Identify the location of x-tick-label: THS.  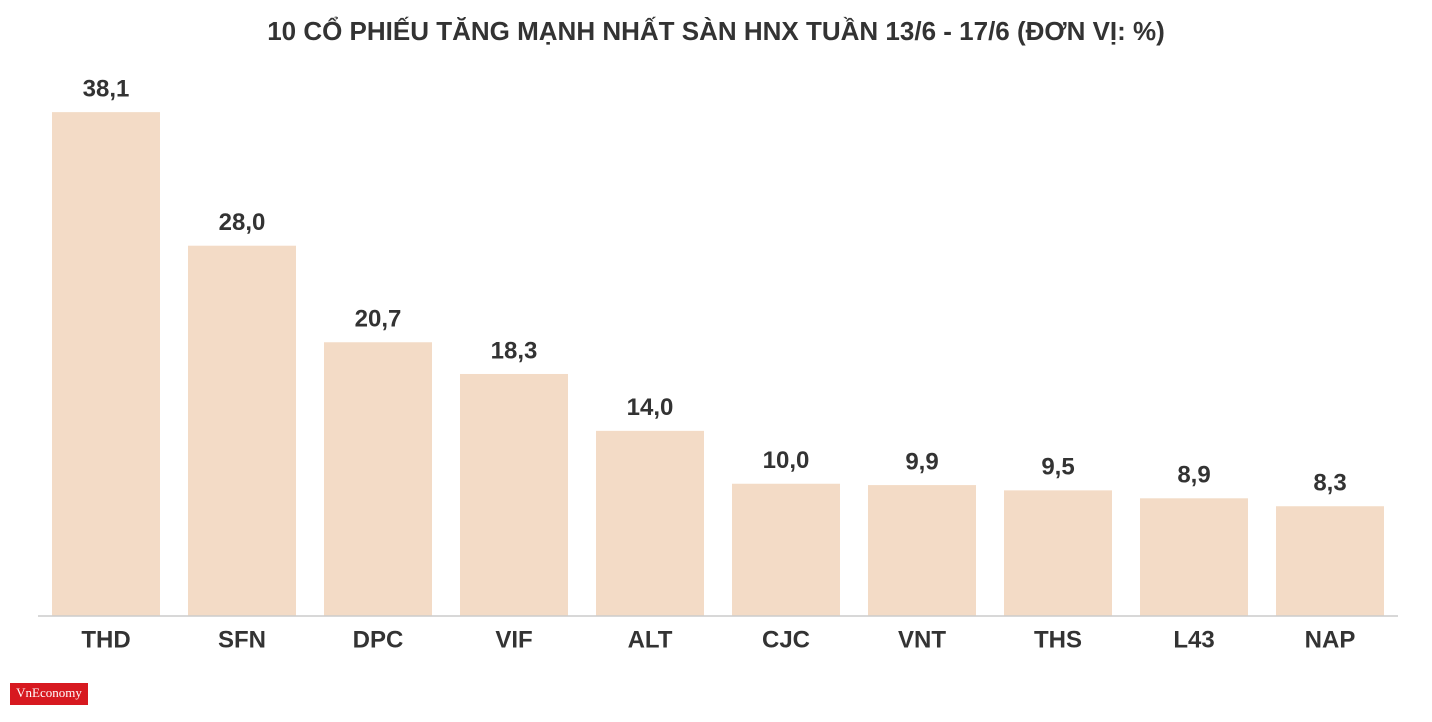
(1058, 639).